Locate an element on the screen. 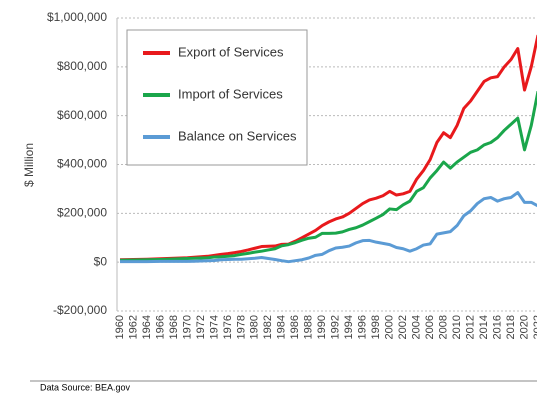 This screenshot has width=537, height=393. x-tick-label: 1976 is located at coordinates (228, 327).